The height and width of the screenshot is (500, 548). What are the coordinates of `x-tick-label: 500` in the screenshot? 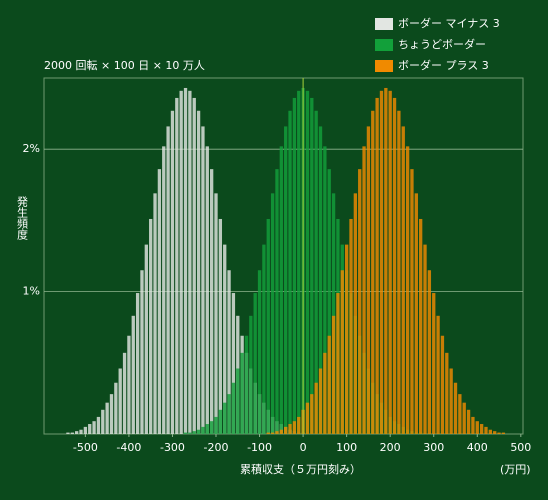 It's located at (520, 447).